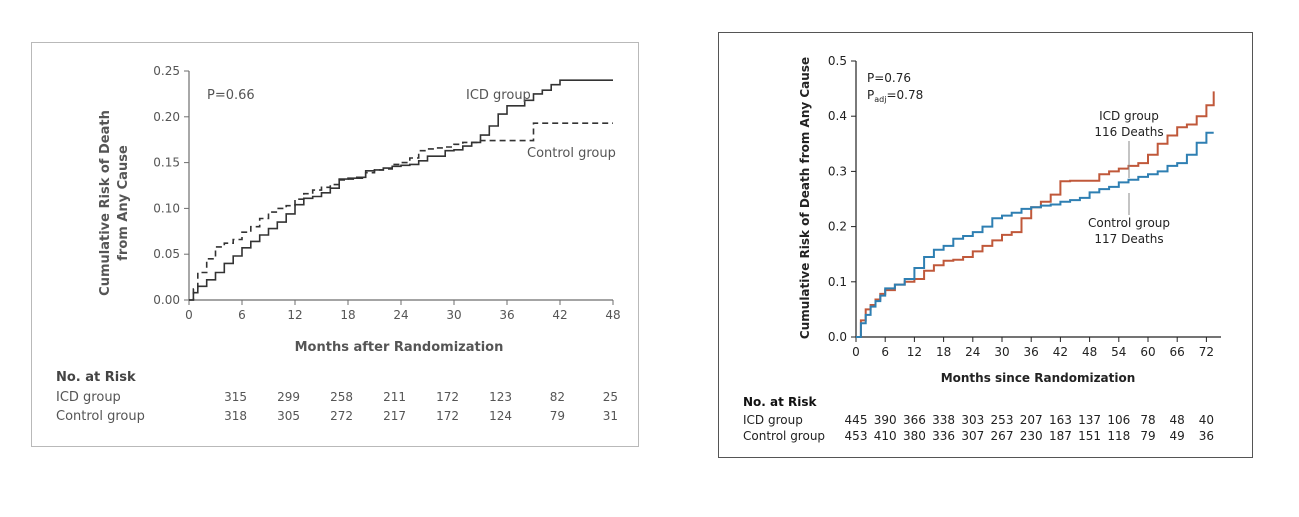  I want to click on r-risk-value-icd: 48, so click(1177, 420).